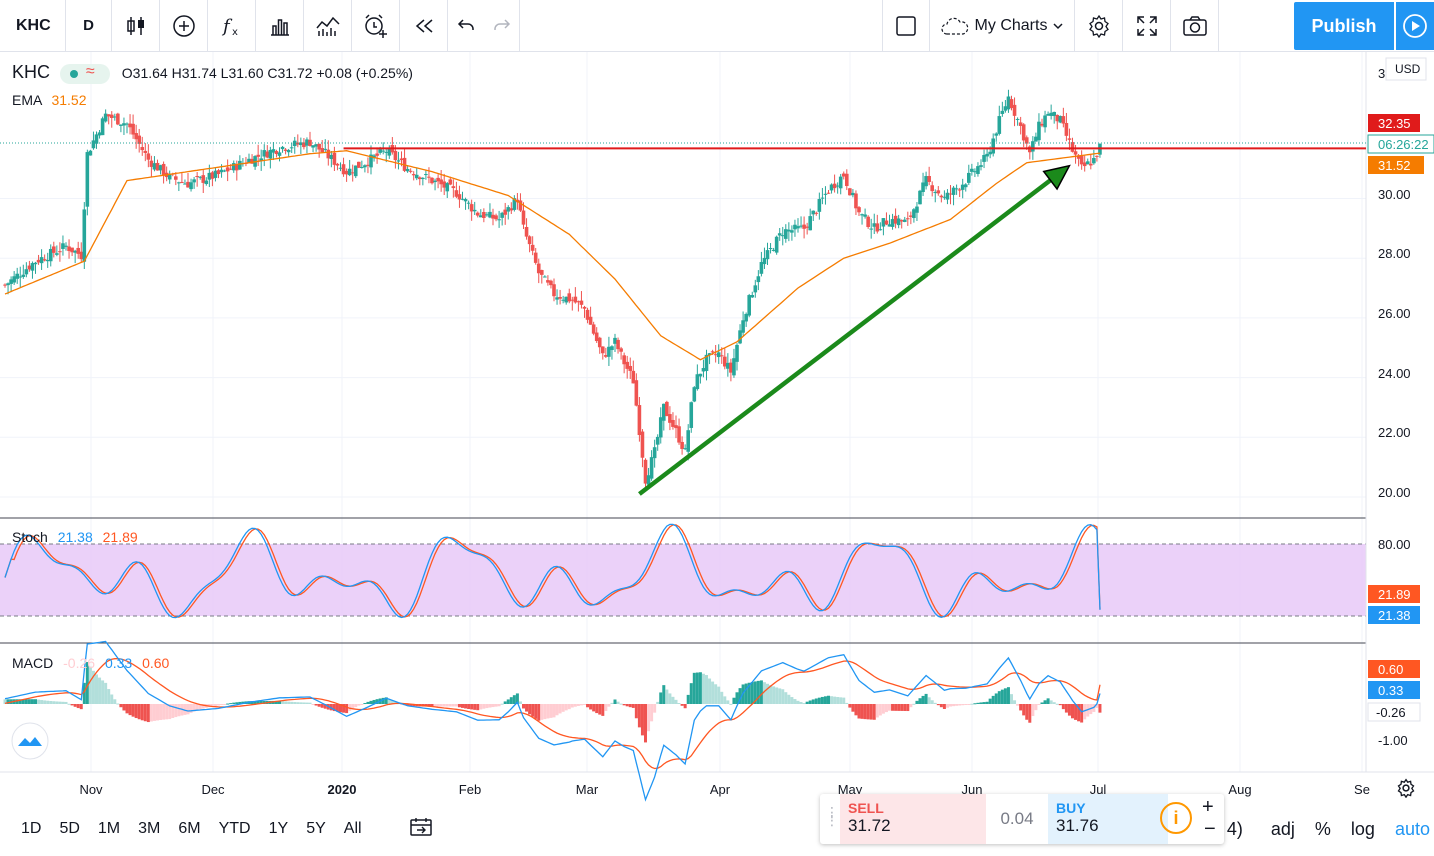 Image resolution: width=1434 pixels, height=856 pixels. What do you see at coordinates (290, 73) in the screenshot?
I see `legend-close: C31.72` at bounding box center [290, 73].